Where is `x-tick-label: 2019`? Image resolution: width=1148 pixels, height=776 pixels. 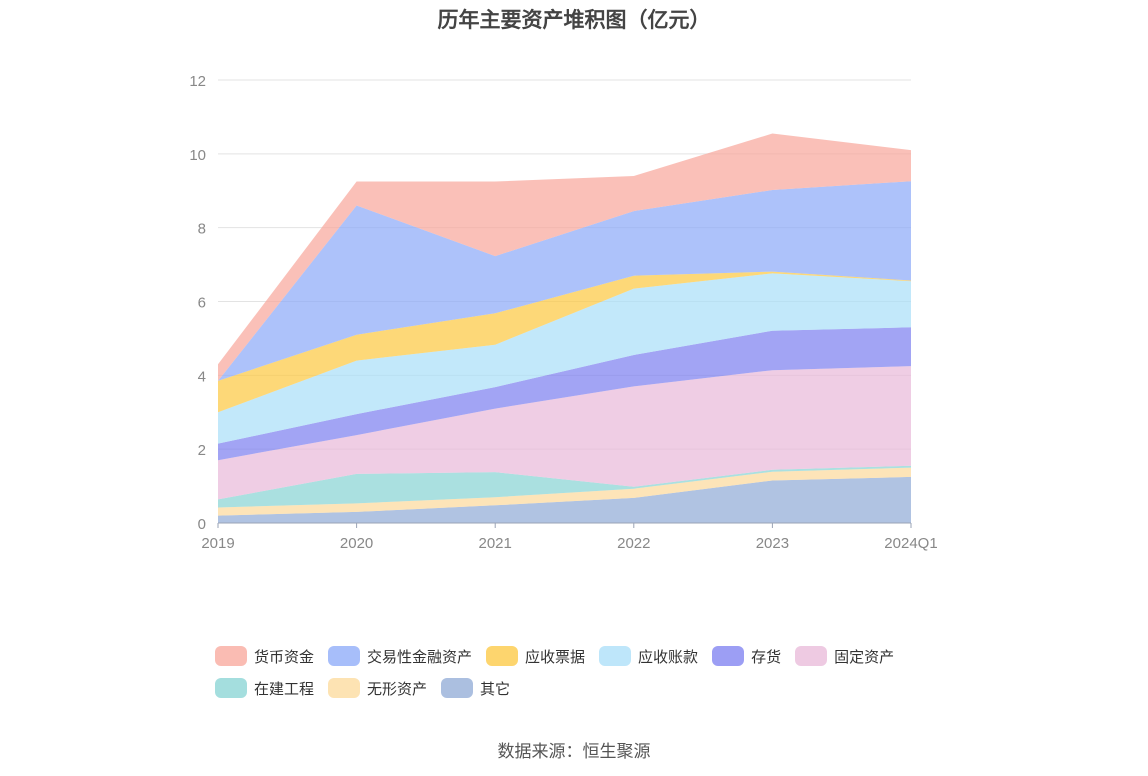 x-tick-label: 2019 is located at coordinates (217, 543).